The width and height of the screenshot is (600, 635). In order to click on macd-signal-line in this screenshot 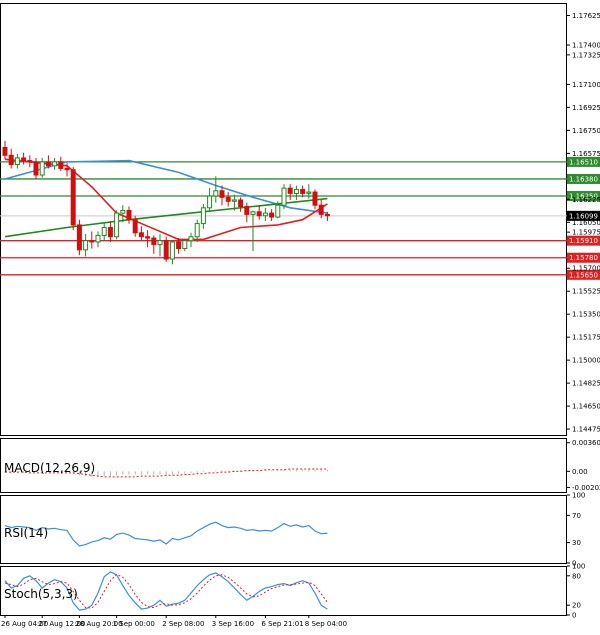, I will do `click(166, 473)`.